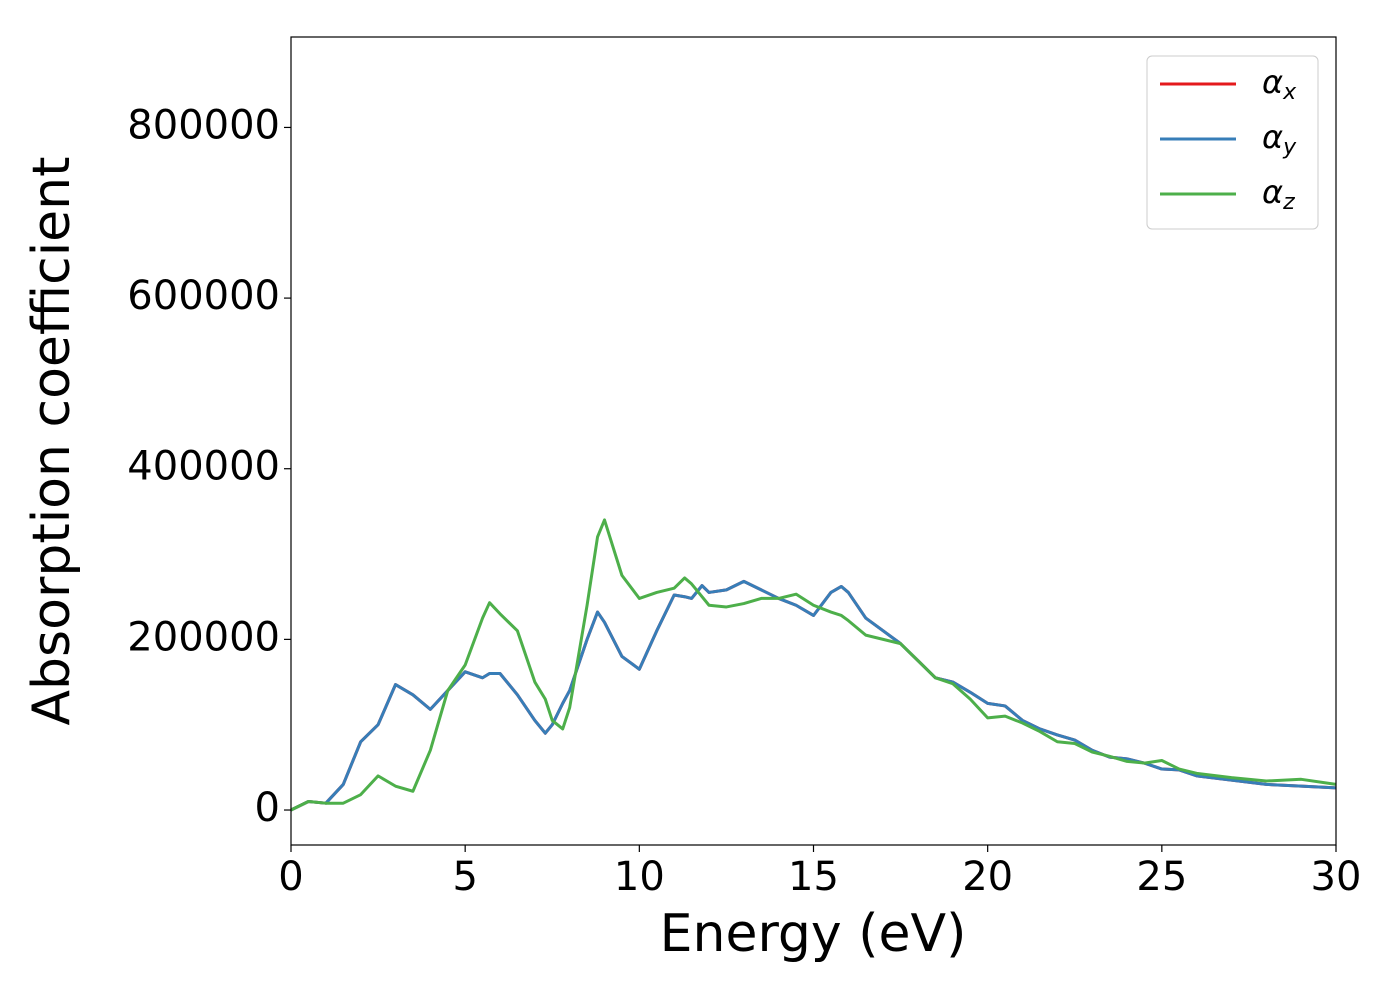  What do you see at coordinates (1336, 877) in the screenshot?
I see `x-tick-label: 30` at bounding box center [1336, 877].